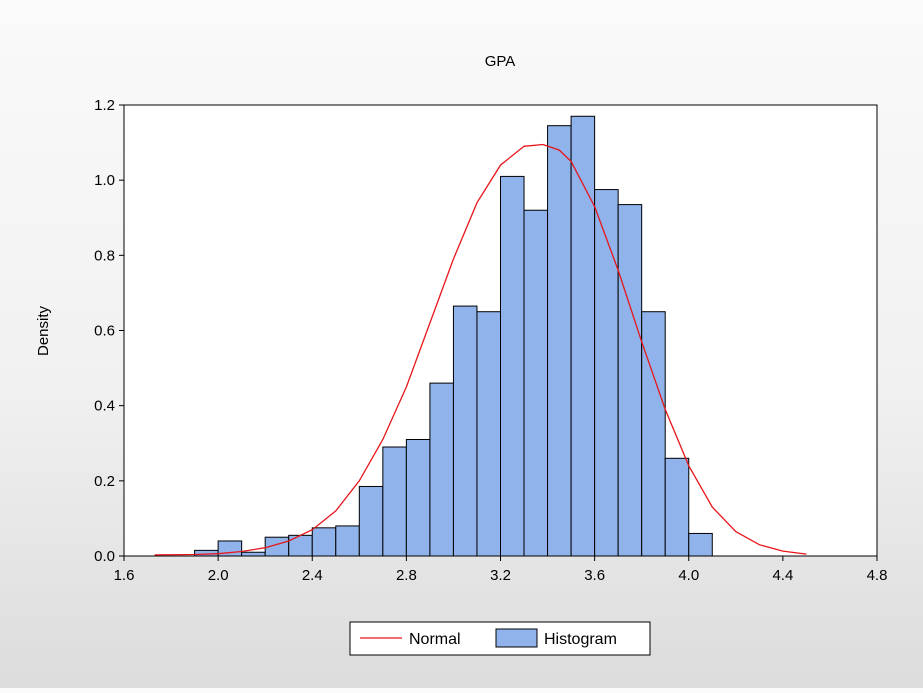 The image size is (923, 693). I want to click on x-tick-label: 1.6, so click(124, 575).